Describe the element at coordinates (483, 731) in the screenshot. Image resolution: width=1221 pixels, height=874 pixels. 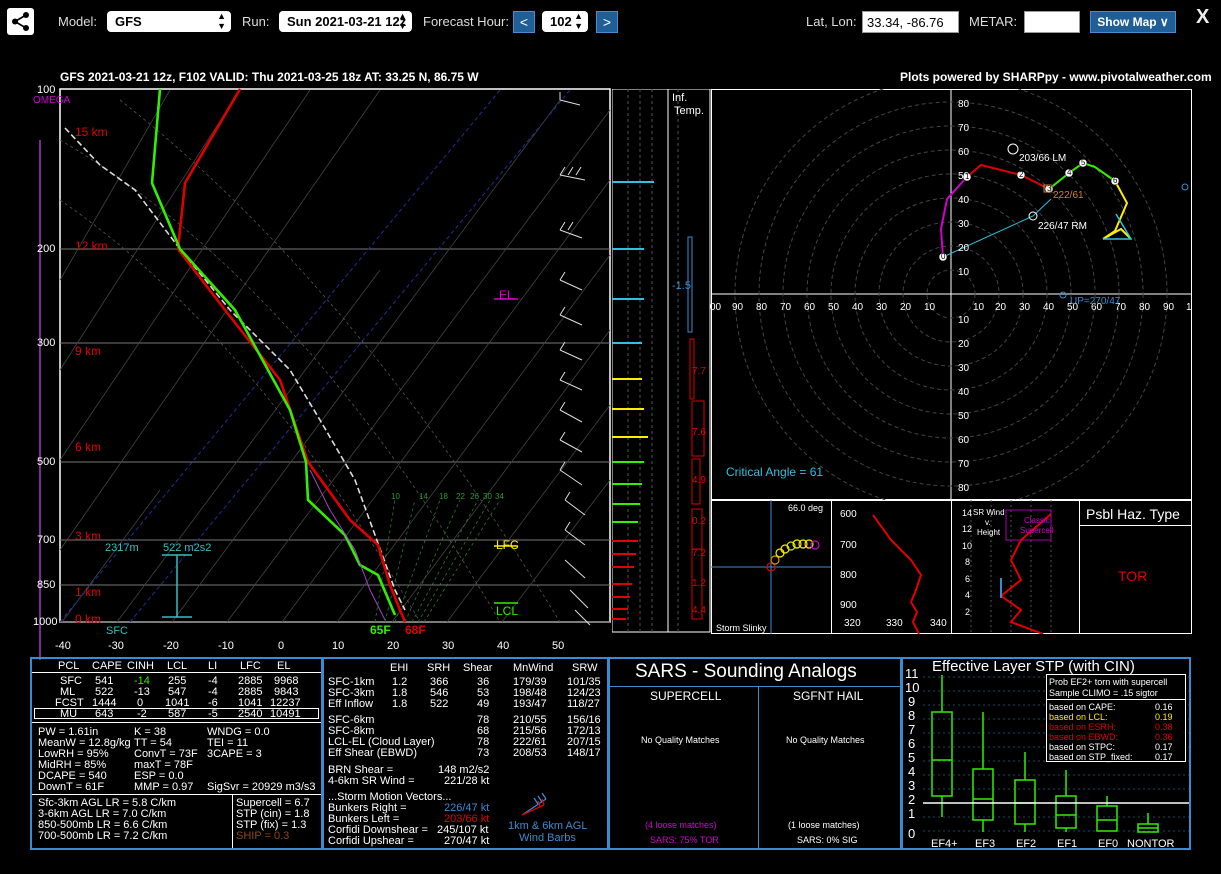
I see `kin-cell: 68` at that location.